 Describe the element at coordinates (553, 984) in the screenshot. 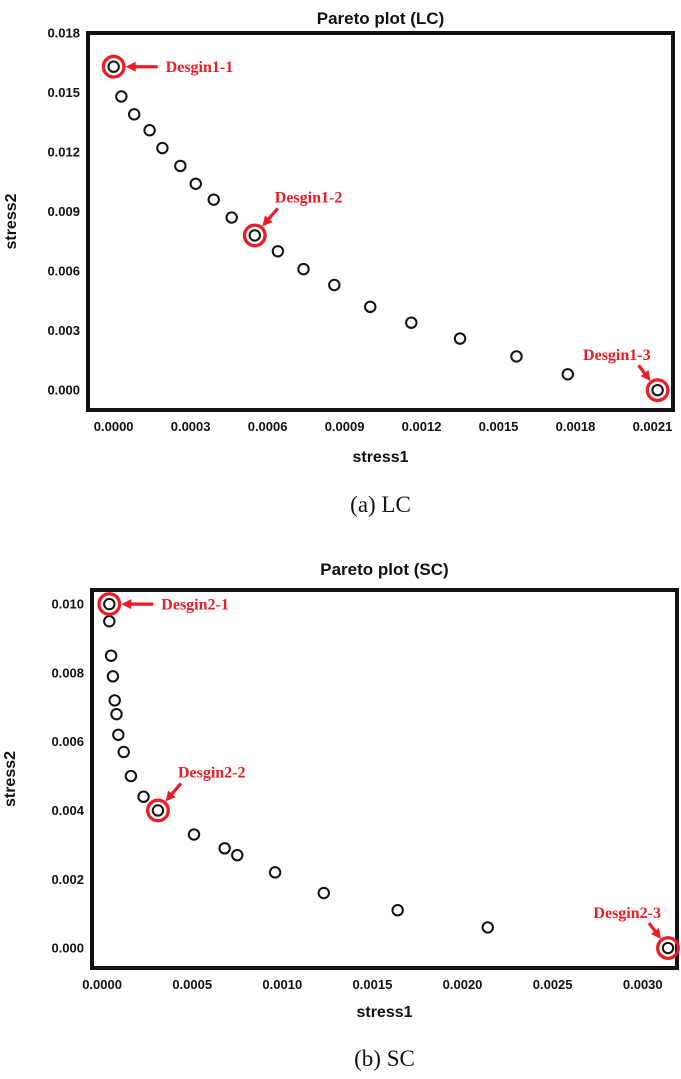

I see `x-tick-label: 0.0025` at that location.